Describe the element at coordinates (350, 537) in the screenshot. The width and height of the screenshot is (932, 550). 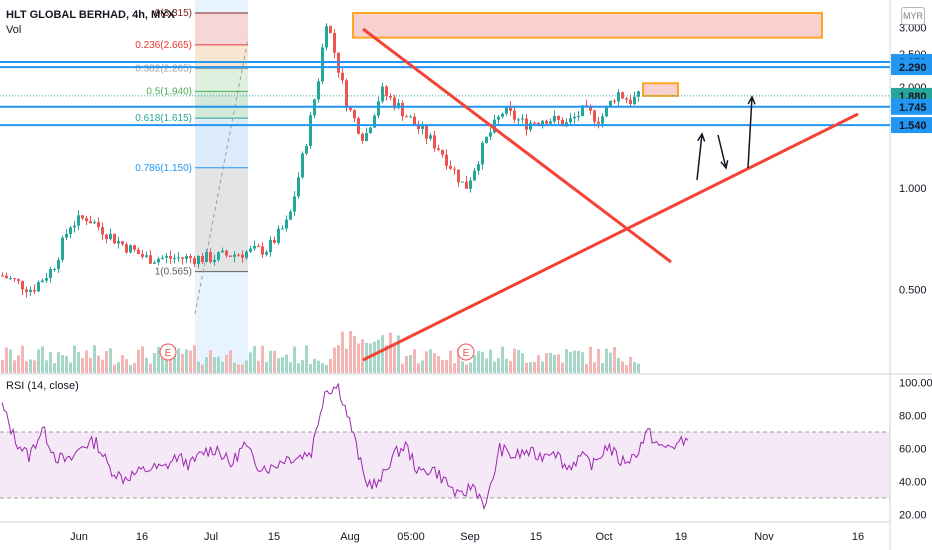
I see `time-tick-label: Aug` at that location.